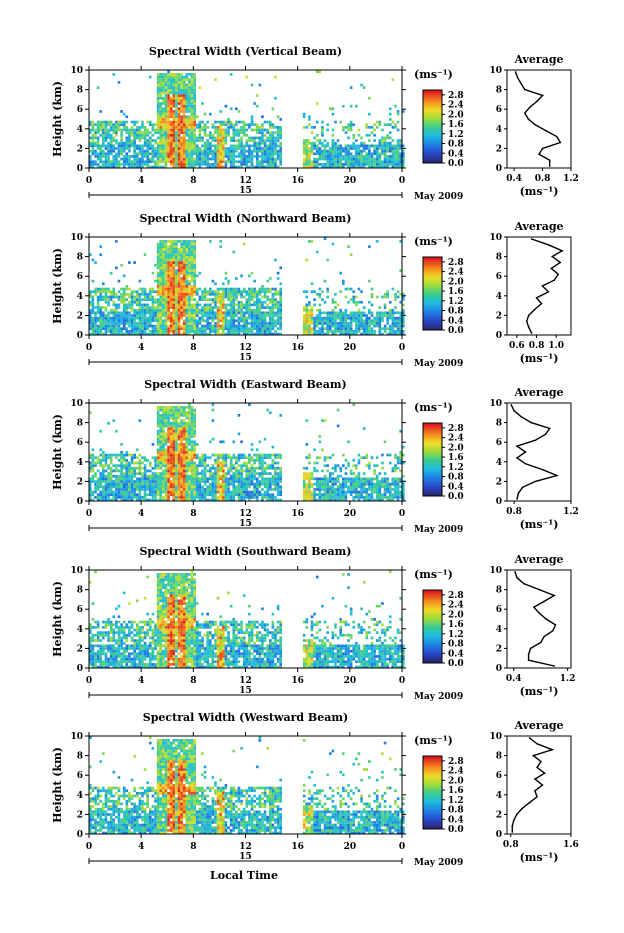  What do you see at coordinates (517, 346) in the screenshot?
I see `average-x-tick-label: 0.6` at bounding box center [517, 346].